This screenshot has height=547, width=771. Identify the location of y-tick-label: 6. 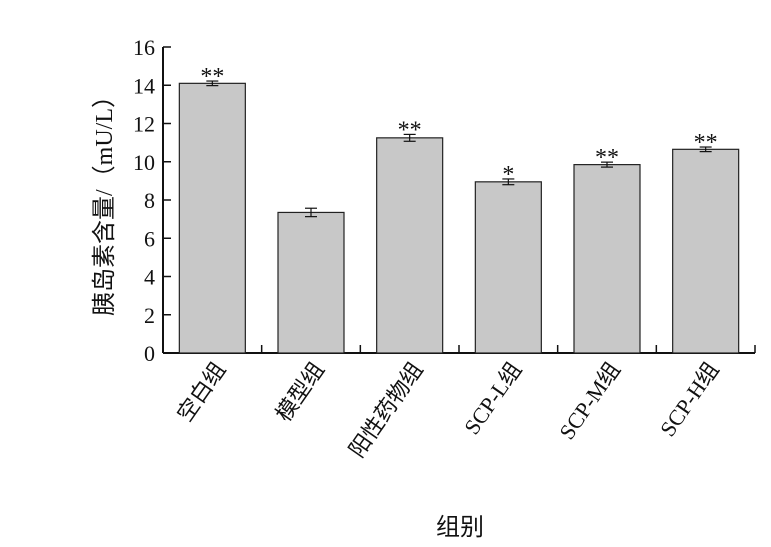
(149, 238).